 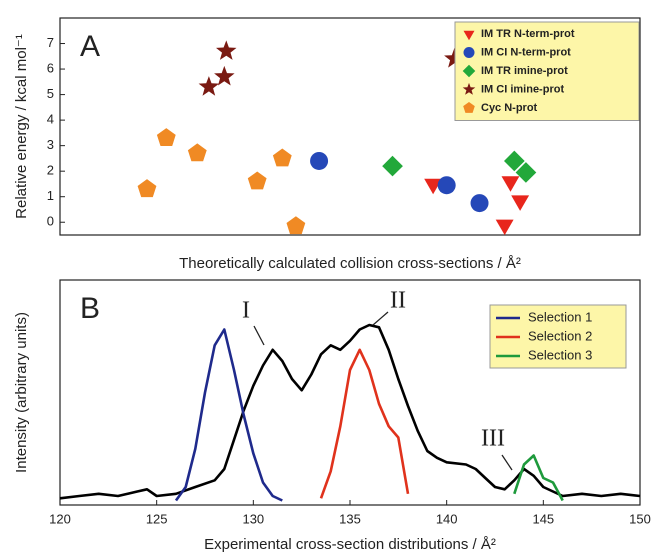 I want to click on y-tick-label: 6, so click(x=50, y=67).